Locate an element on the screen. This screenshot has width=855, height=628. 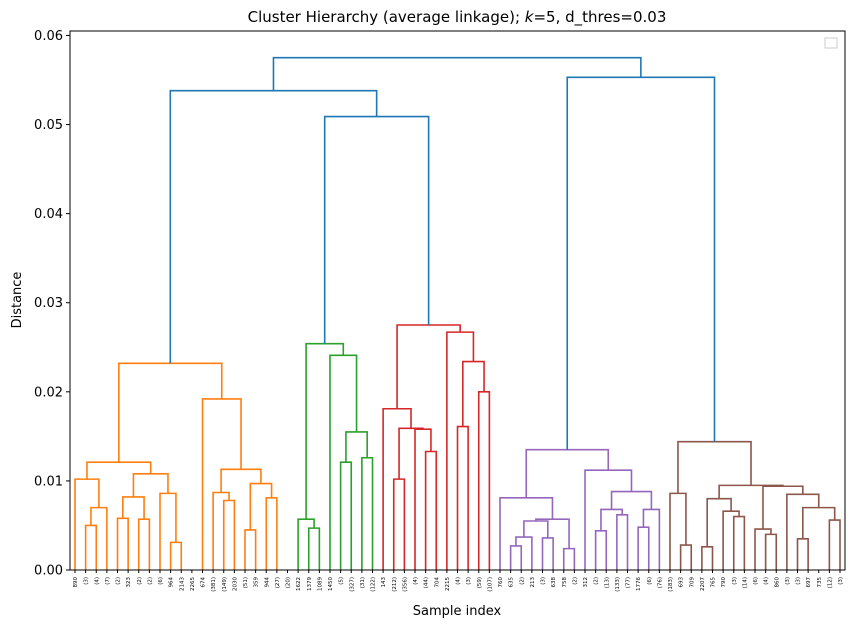
y-axis-title: Distance is located at coordinates (17, 300).